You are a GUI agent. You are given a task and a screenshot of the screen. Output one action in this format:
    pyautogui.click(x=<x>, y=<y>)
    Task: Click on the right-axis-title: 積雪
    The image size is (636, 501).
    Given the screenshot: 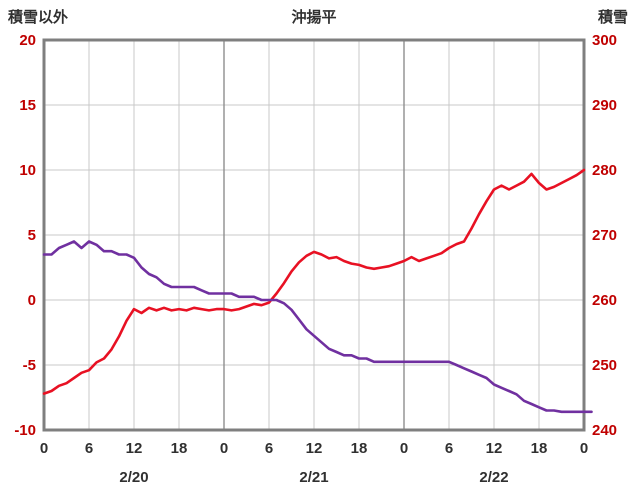 What is the action you would take?
    pyautogui.click(x=612, y=17)
    